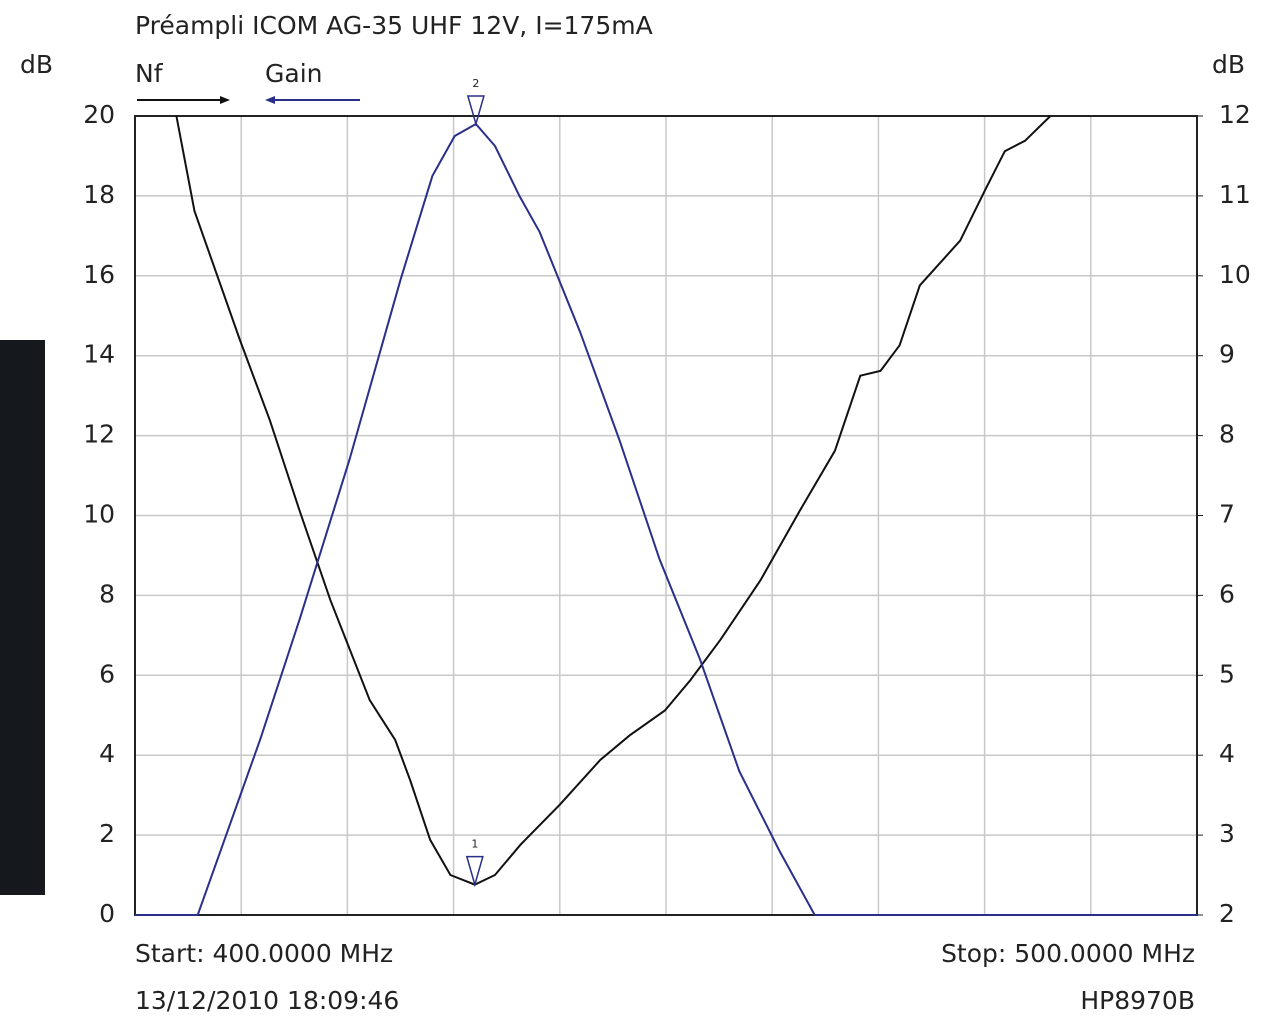 This screenshot has height=1021, width=1270. Describe the element at coordinates (1235, 194) in the screenshot. I see `y2-tick-label: 11` at that location.